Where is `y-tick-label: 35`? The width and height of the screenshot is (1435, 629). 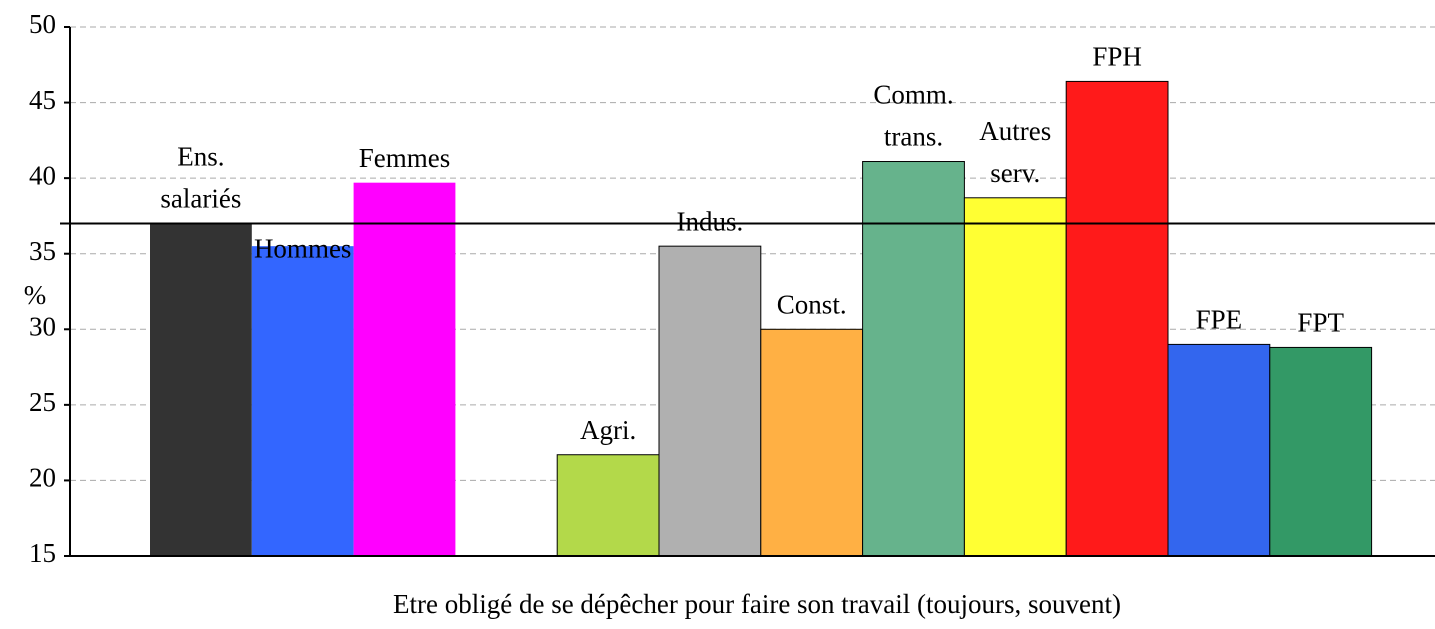
y-tick-label: 35 is located at coordinates (42, 251).